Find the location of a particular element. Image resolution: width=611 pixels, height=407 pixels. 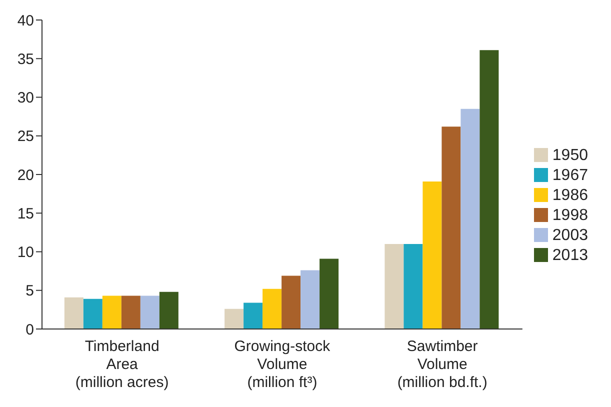

legend-label: 2003 is located at coordinates (570, 235).